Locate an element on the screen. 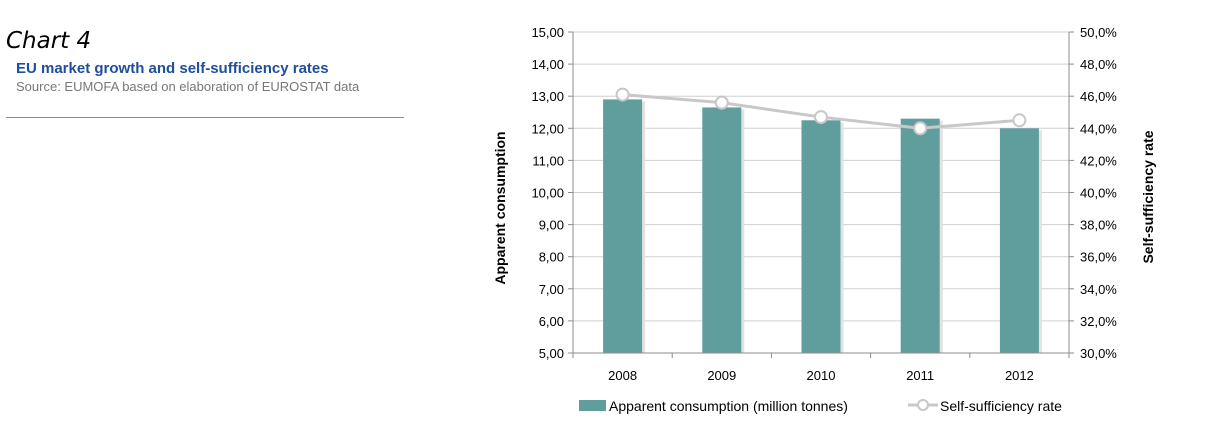 The height and width of the screenshot is (426, 1207). legend-bar-swatch is located at coordinates (592, 405).